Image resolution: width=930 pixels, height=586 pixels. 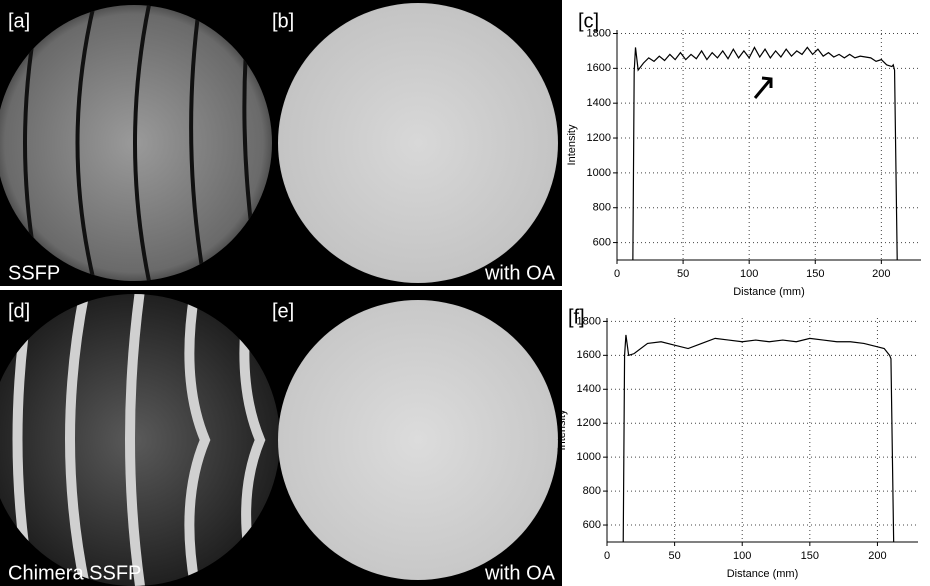 I want to click on panel-caption: SSFP, so click(x=34, y=273).